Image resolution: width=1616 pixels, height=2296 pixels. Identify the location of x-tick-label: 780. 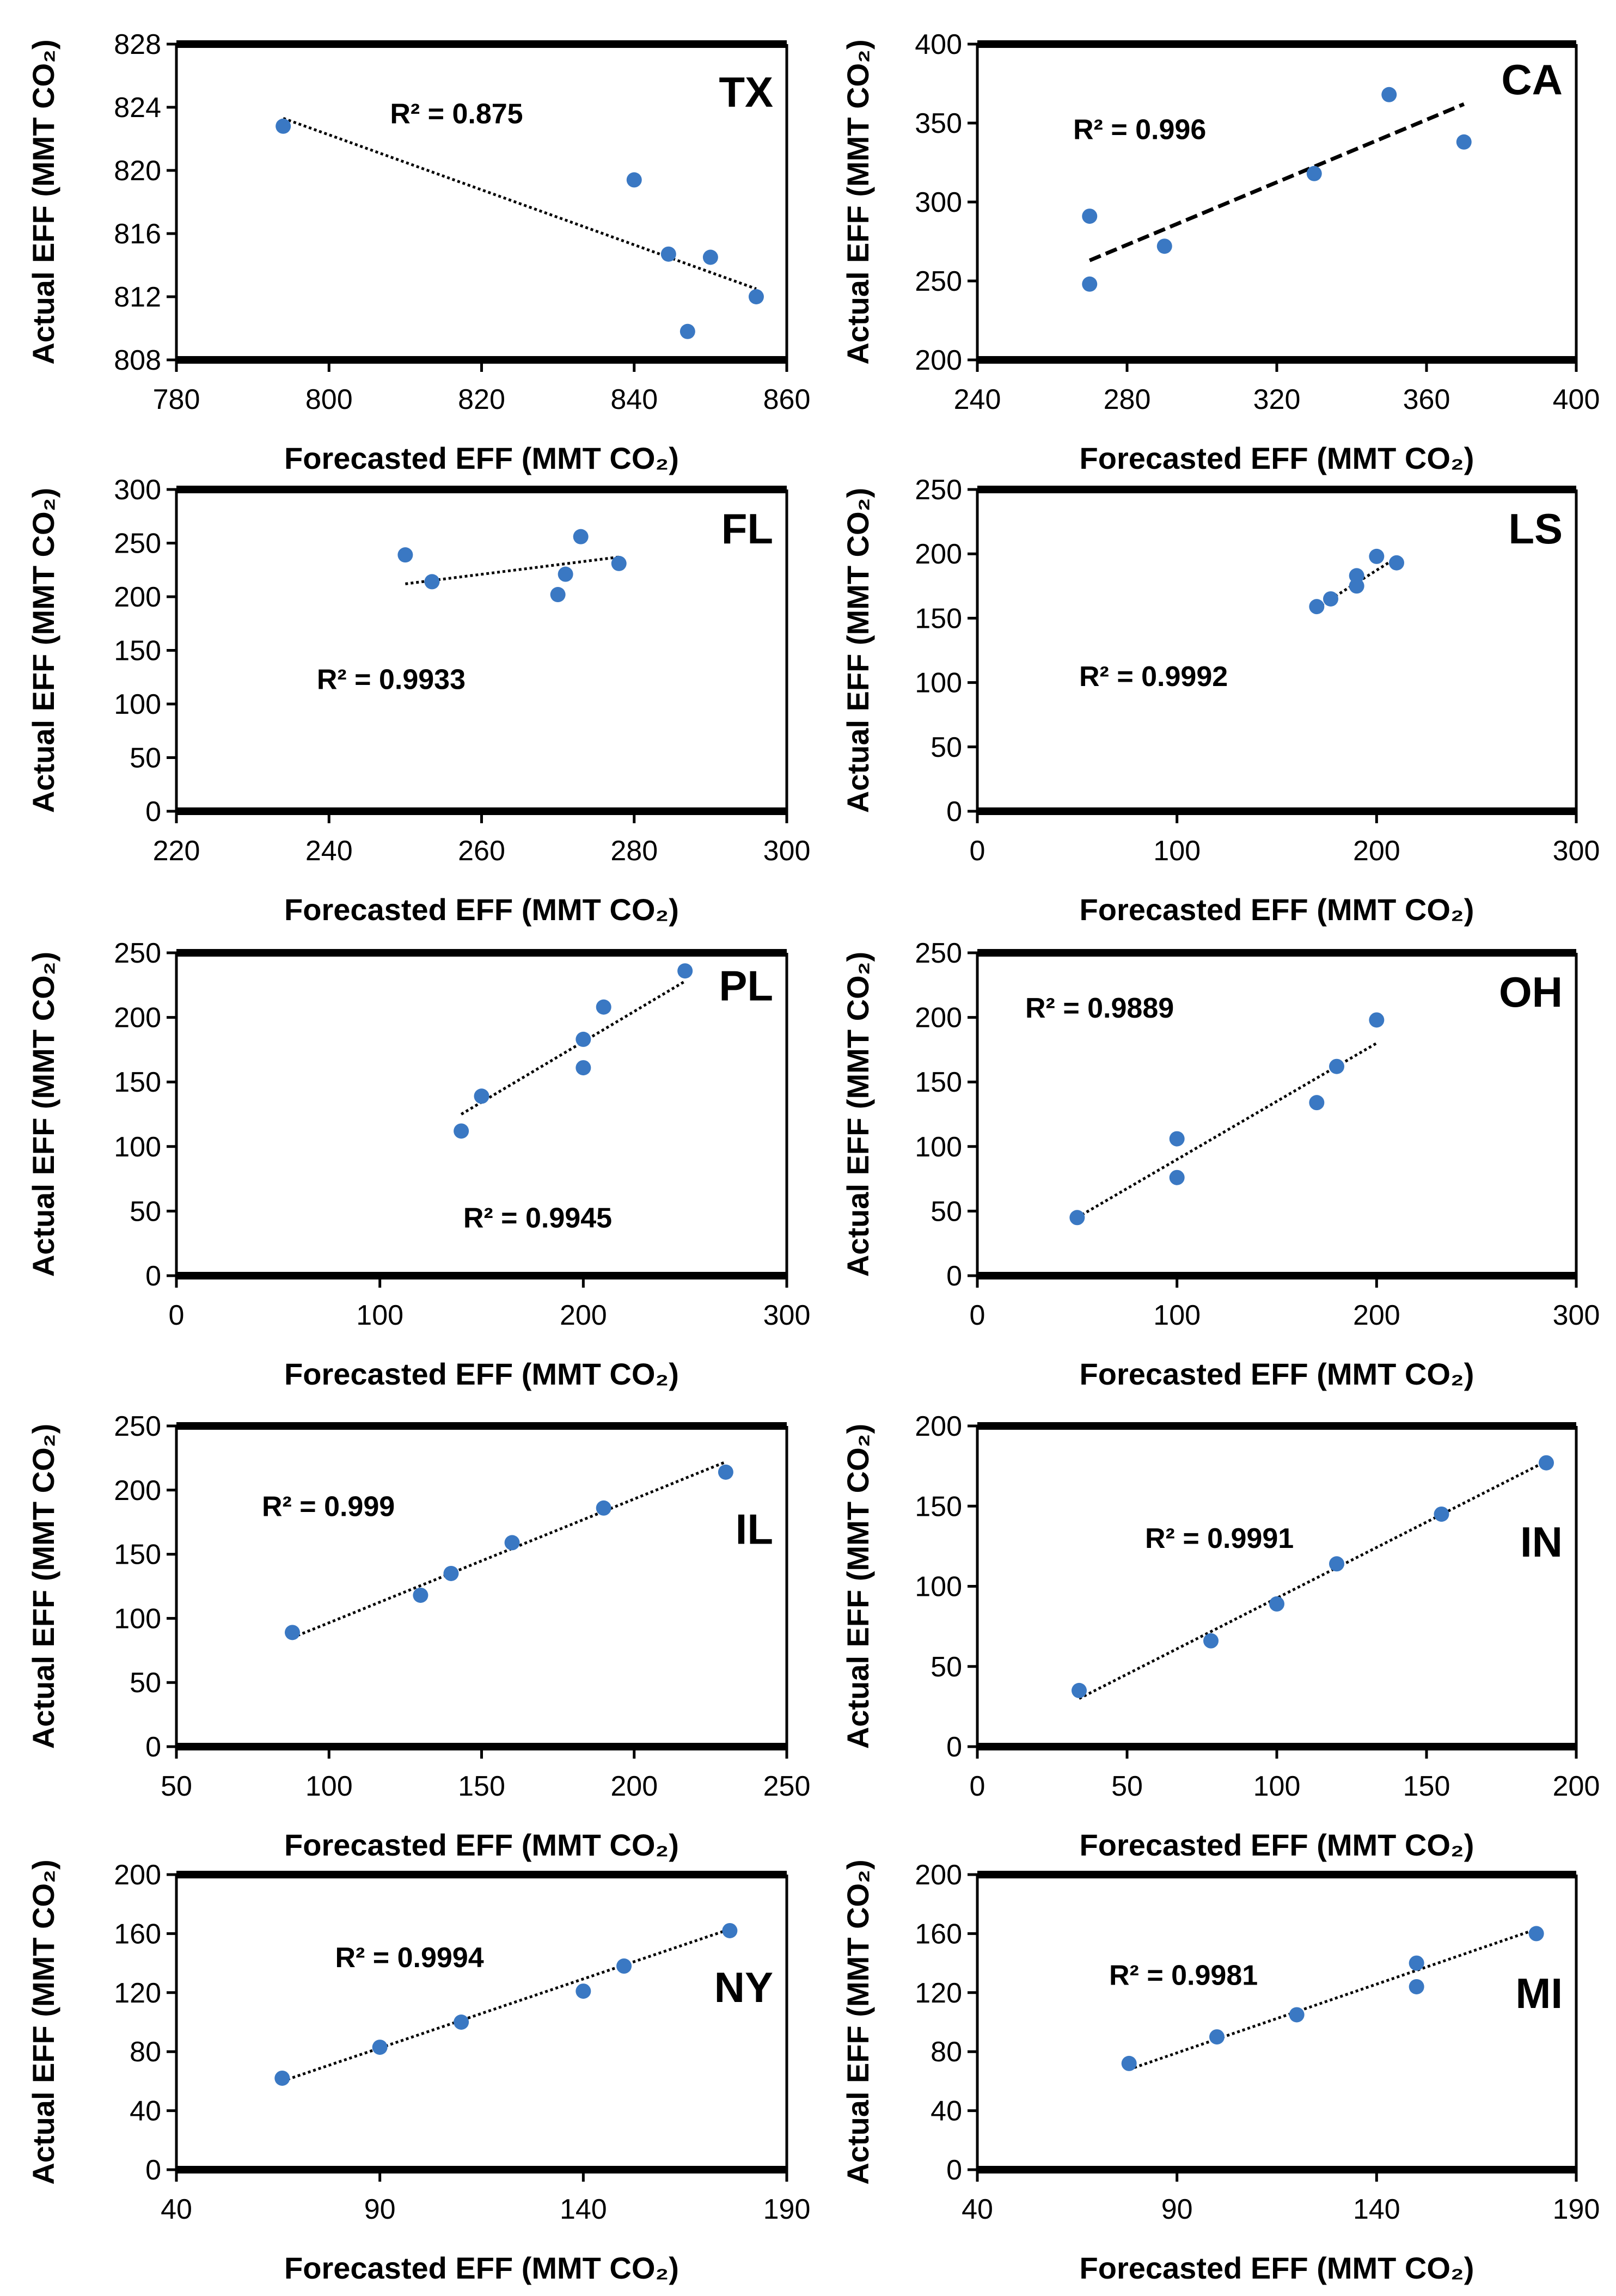
(177, 399).